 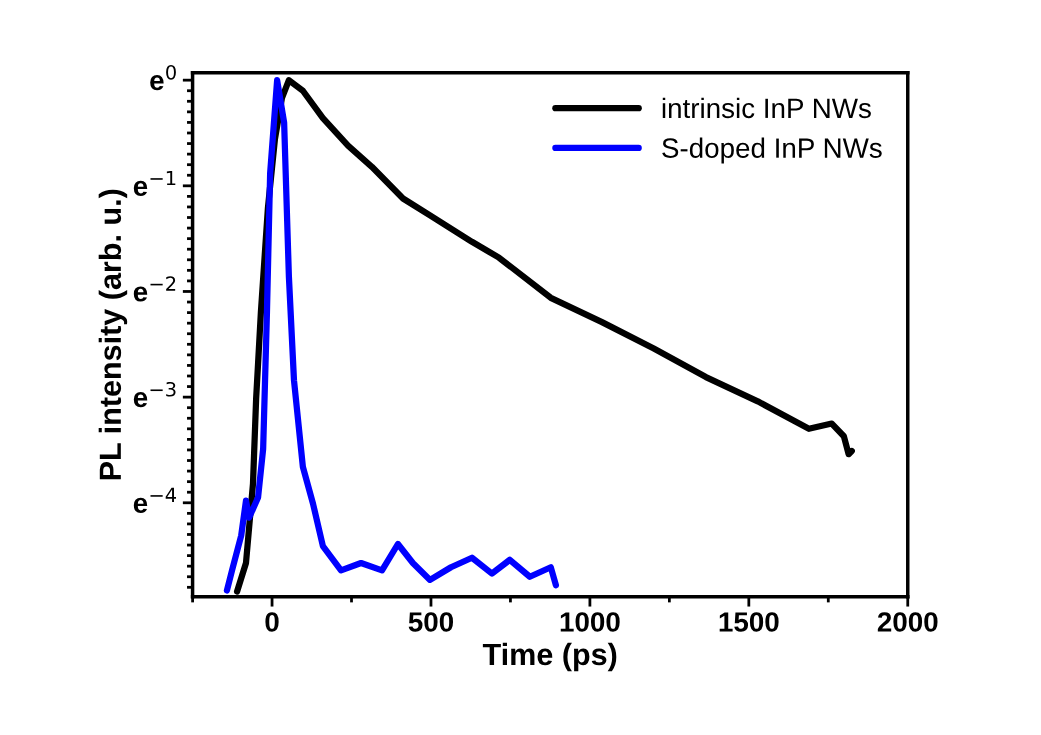 I want to click on y-axis-title: PL intensity (arb. u.), so click(x=113, y=334).